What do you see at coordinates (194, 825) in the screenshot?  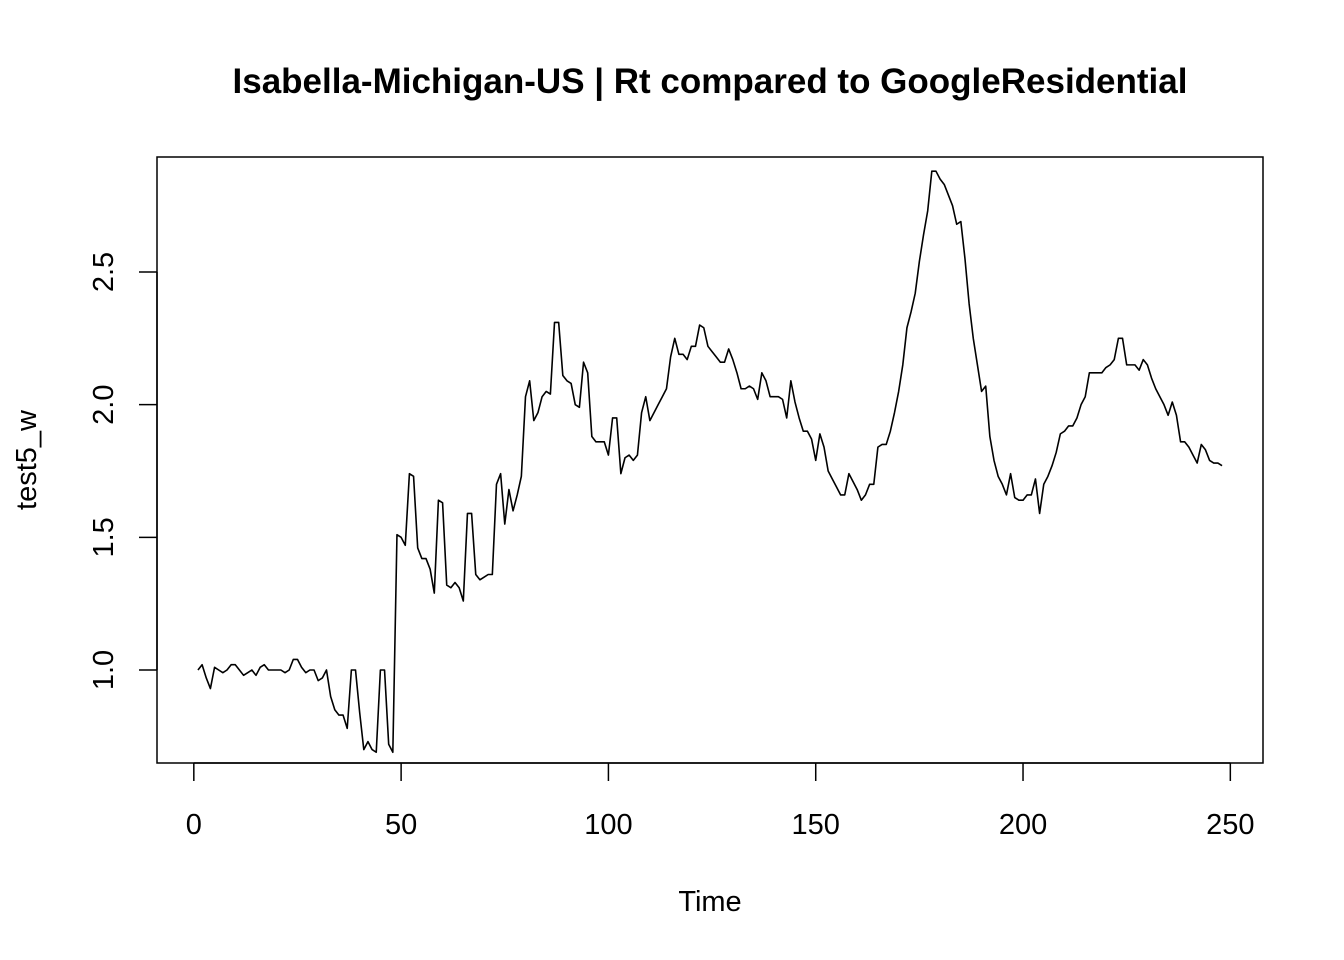 I see `x-tick-label: 0` at bounding box center [194, 825].